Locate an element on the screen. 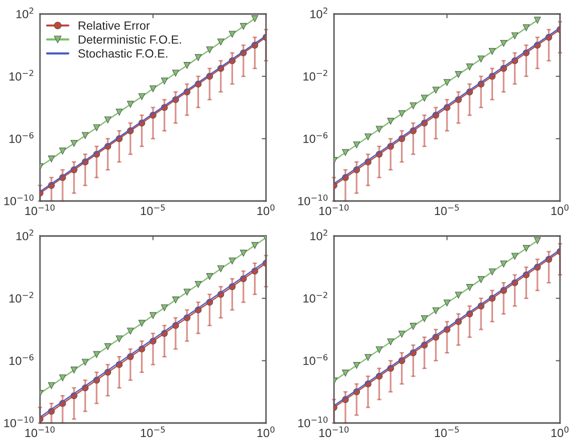 The width and height of the screenshot is (571, 441). legend-label: Stochastic F.O.E. is located at coordinates (123, 53).